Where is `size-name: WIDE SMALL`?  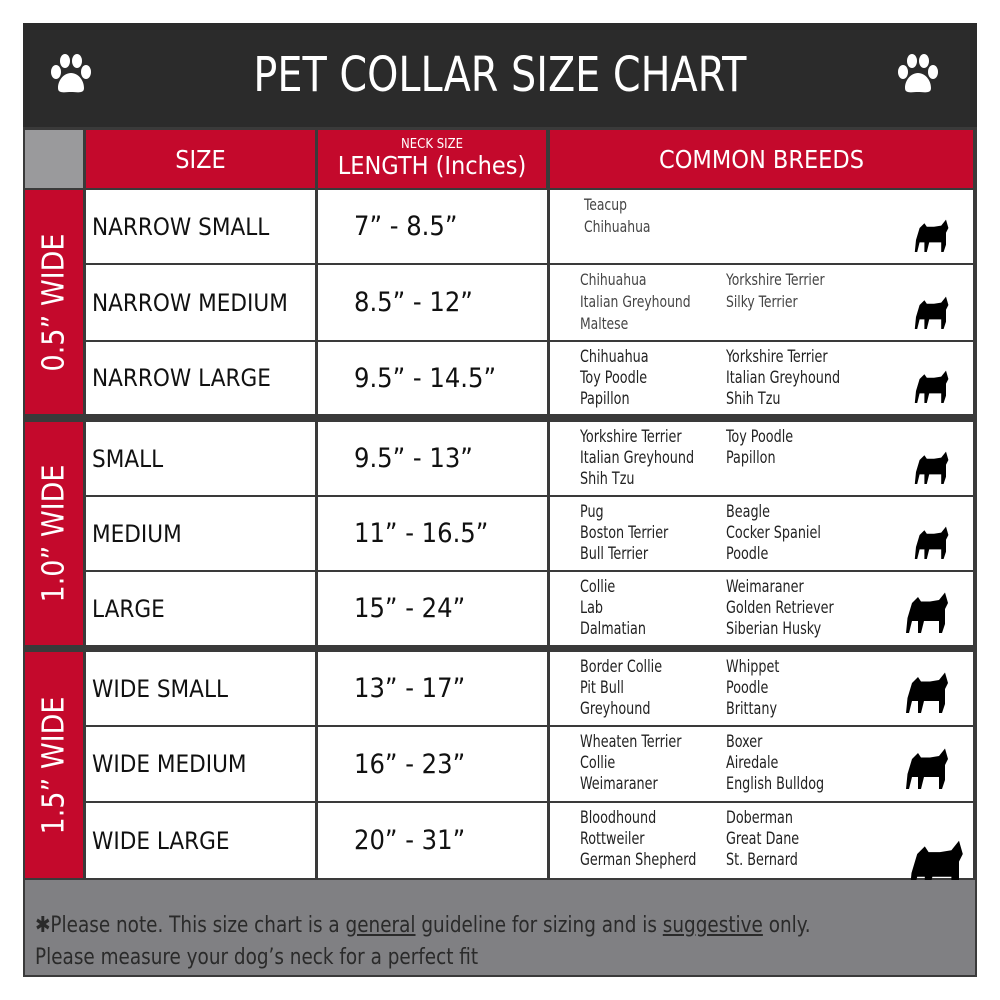
size-name: WIDE SMALL is located at coordinates (160, 688).